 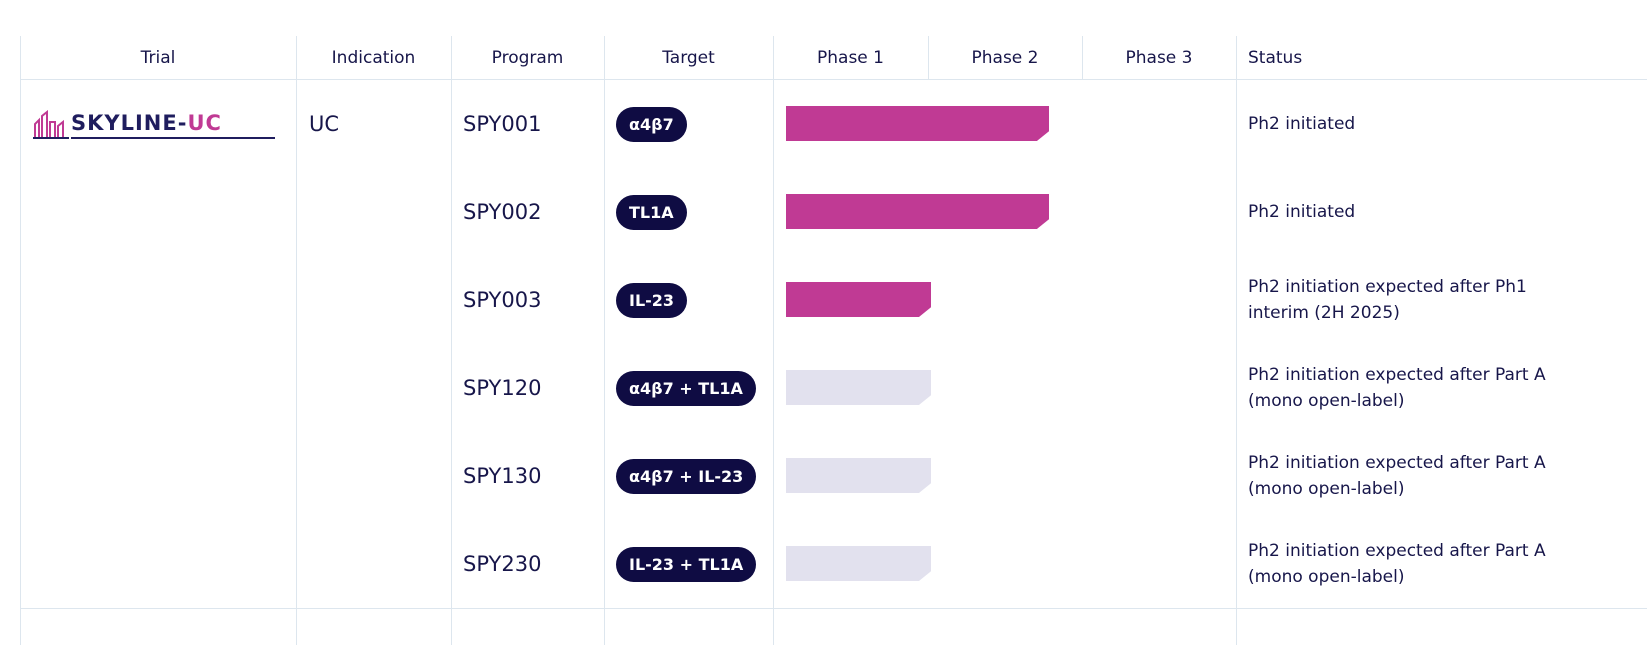 I want to click on header-status: Status, so click(x=1275, y=57).